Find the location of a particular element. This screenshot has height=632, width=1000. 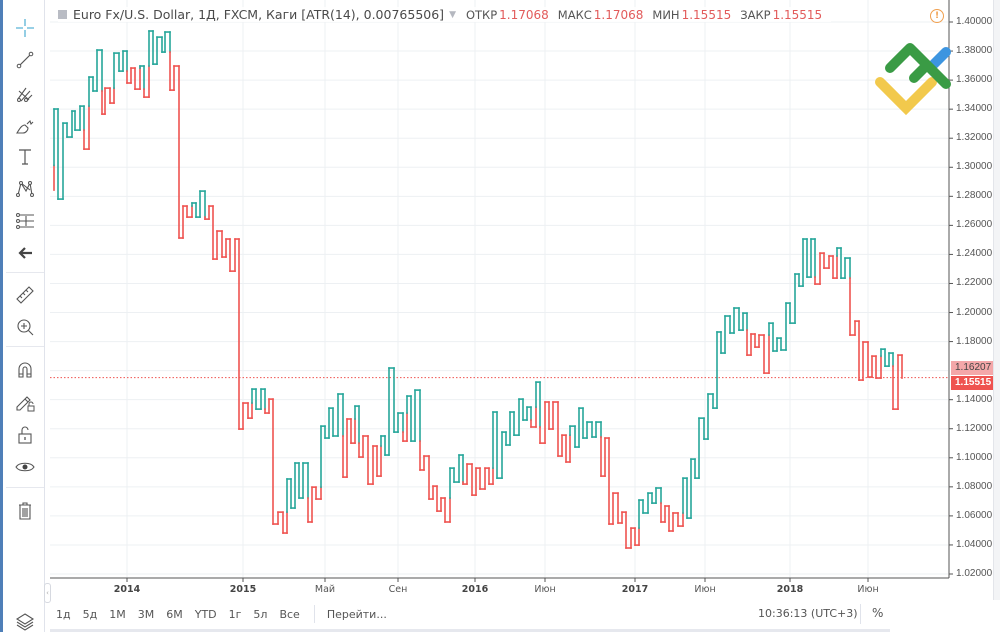

range-buttons: 1д 5д 1М 3М 6М YTD 1г 5л Все is located at coordinates (178, 614).